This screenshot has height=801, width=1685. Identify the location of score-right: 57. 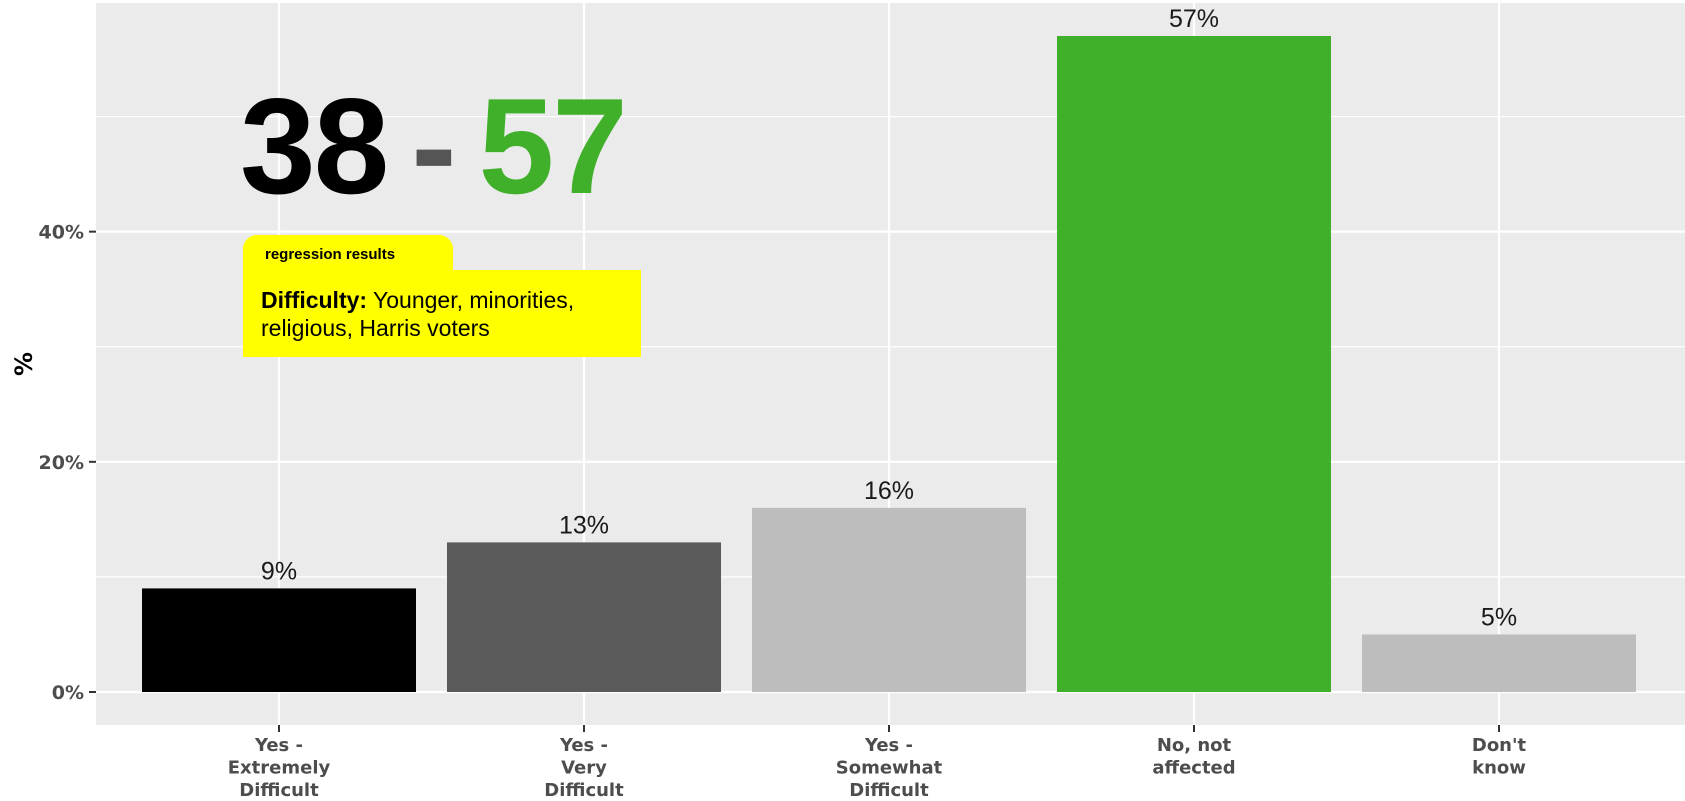
(553, 146).